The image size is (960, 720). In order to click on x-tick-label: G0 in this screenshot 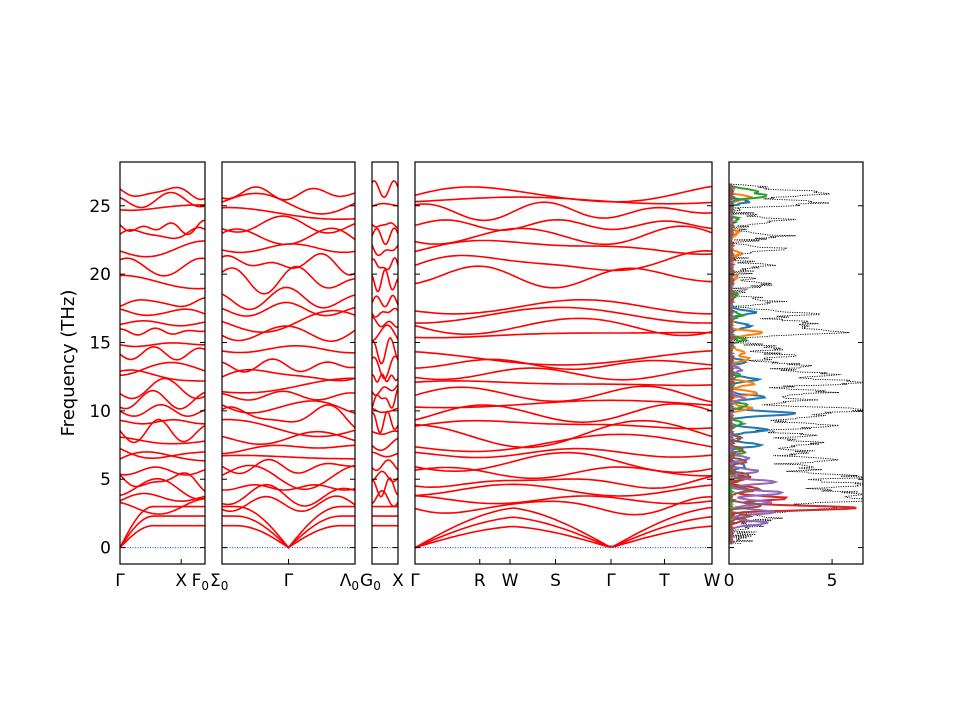, I will do `click(370, 582)`.